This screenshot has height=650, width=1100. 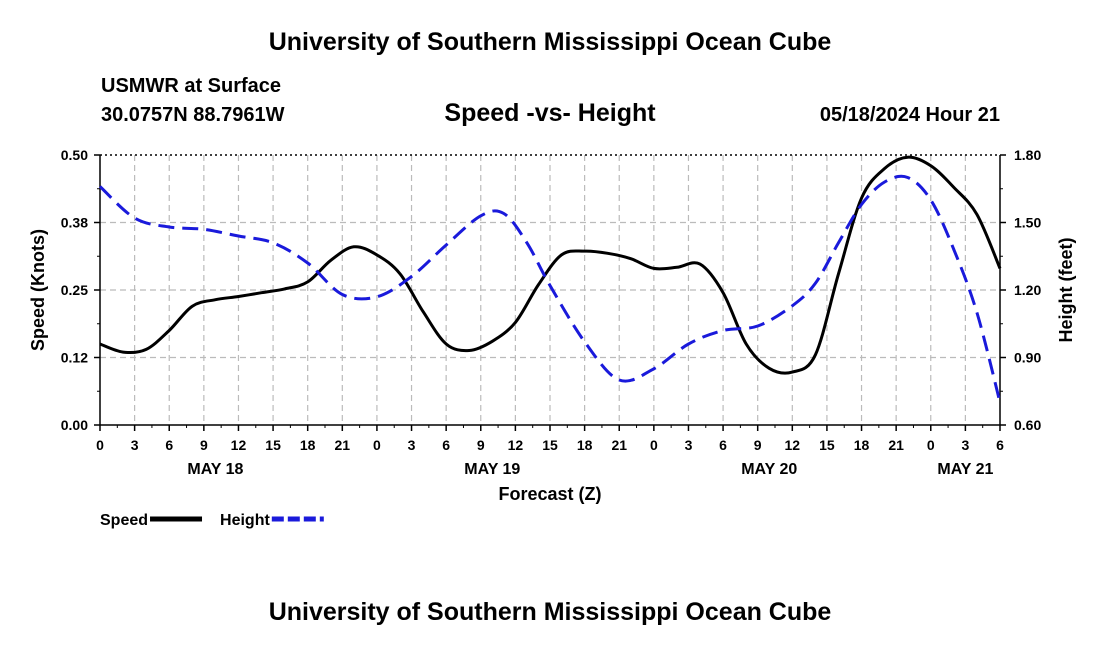 What do you see at coordinates (191, 86) in the screenshot?
I see `station-name: USMWR at Surface` at bounding box center [191, 86].